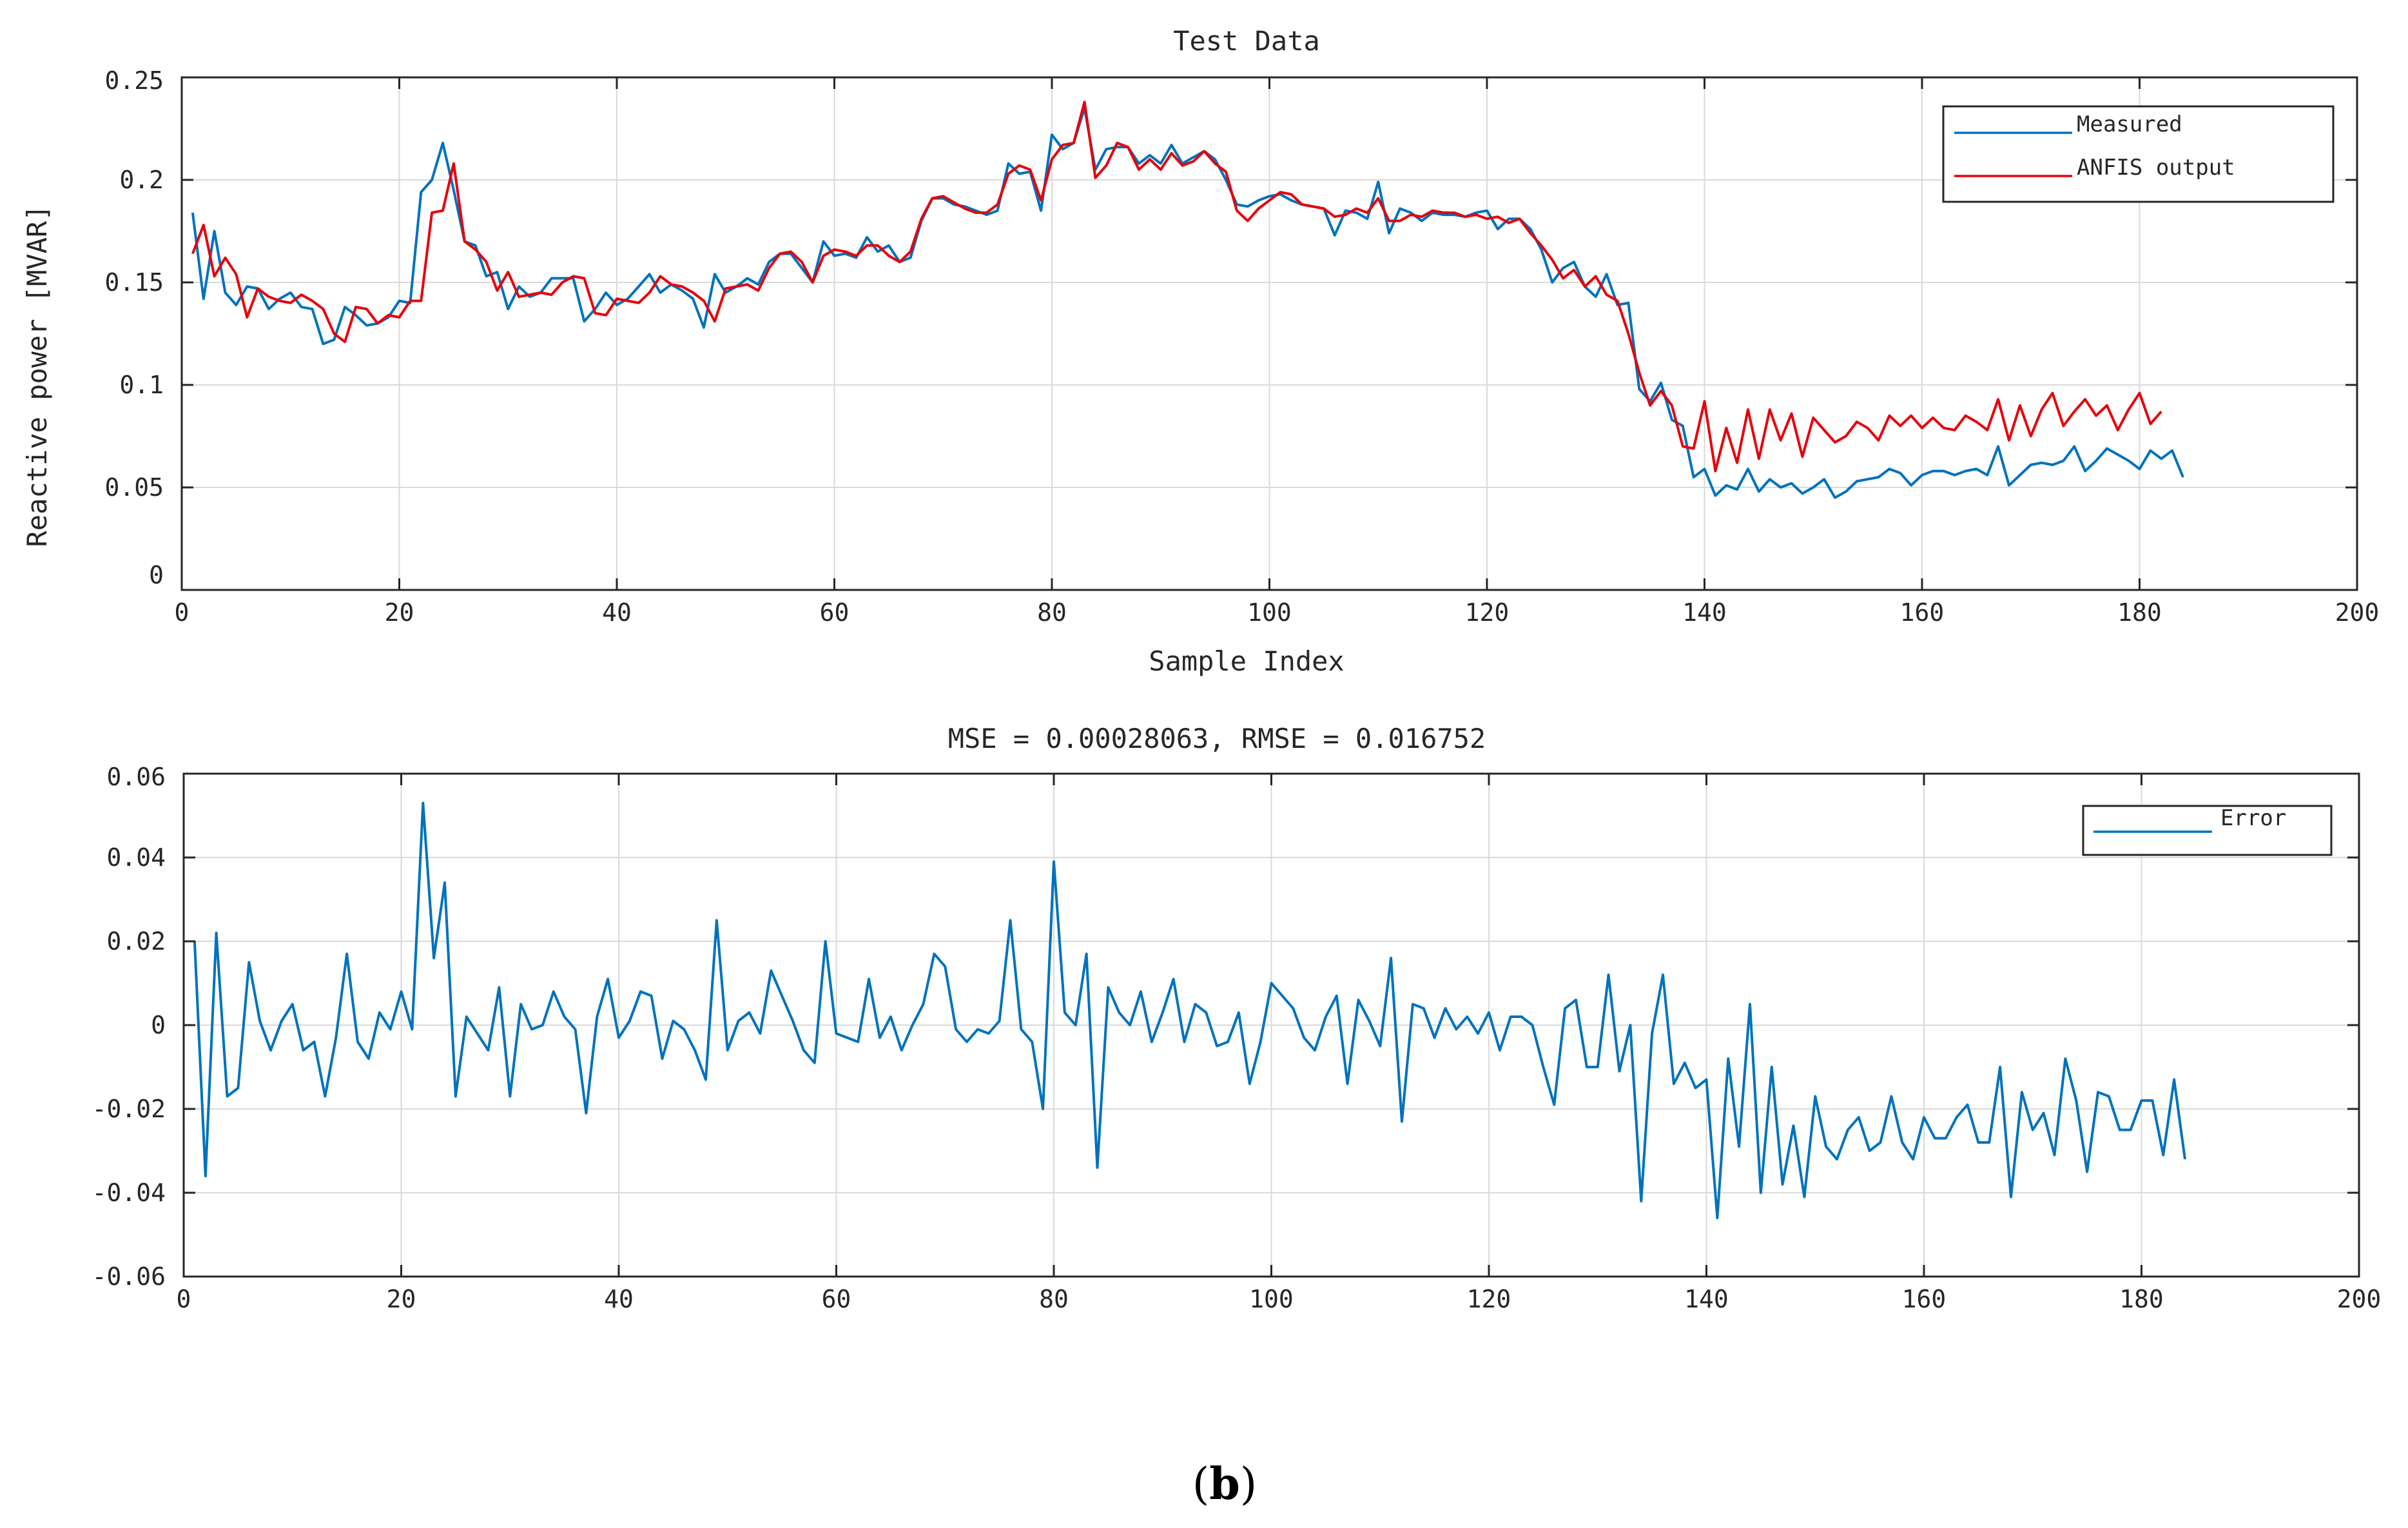 This screenshot has width=2408, height=1528. What do you see at coordinates (1201, 1484) in the screenshot?
I see `caption-open-paren: (` at bounding box center [1201, 1484].